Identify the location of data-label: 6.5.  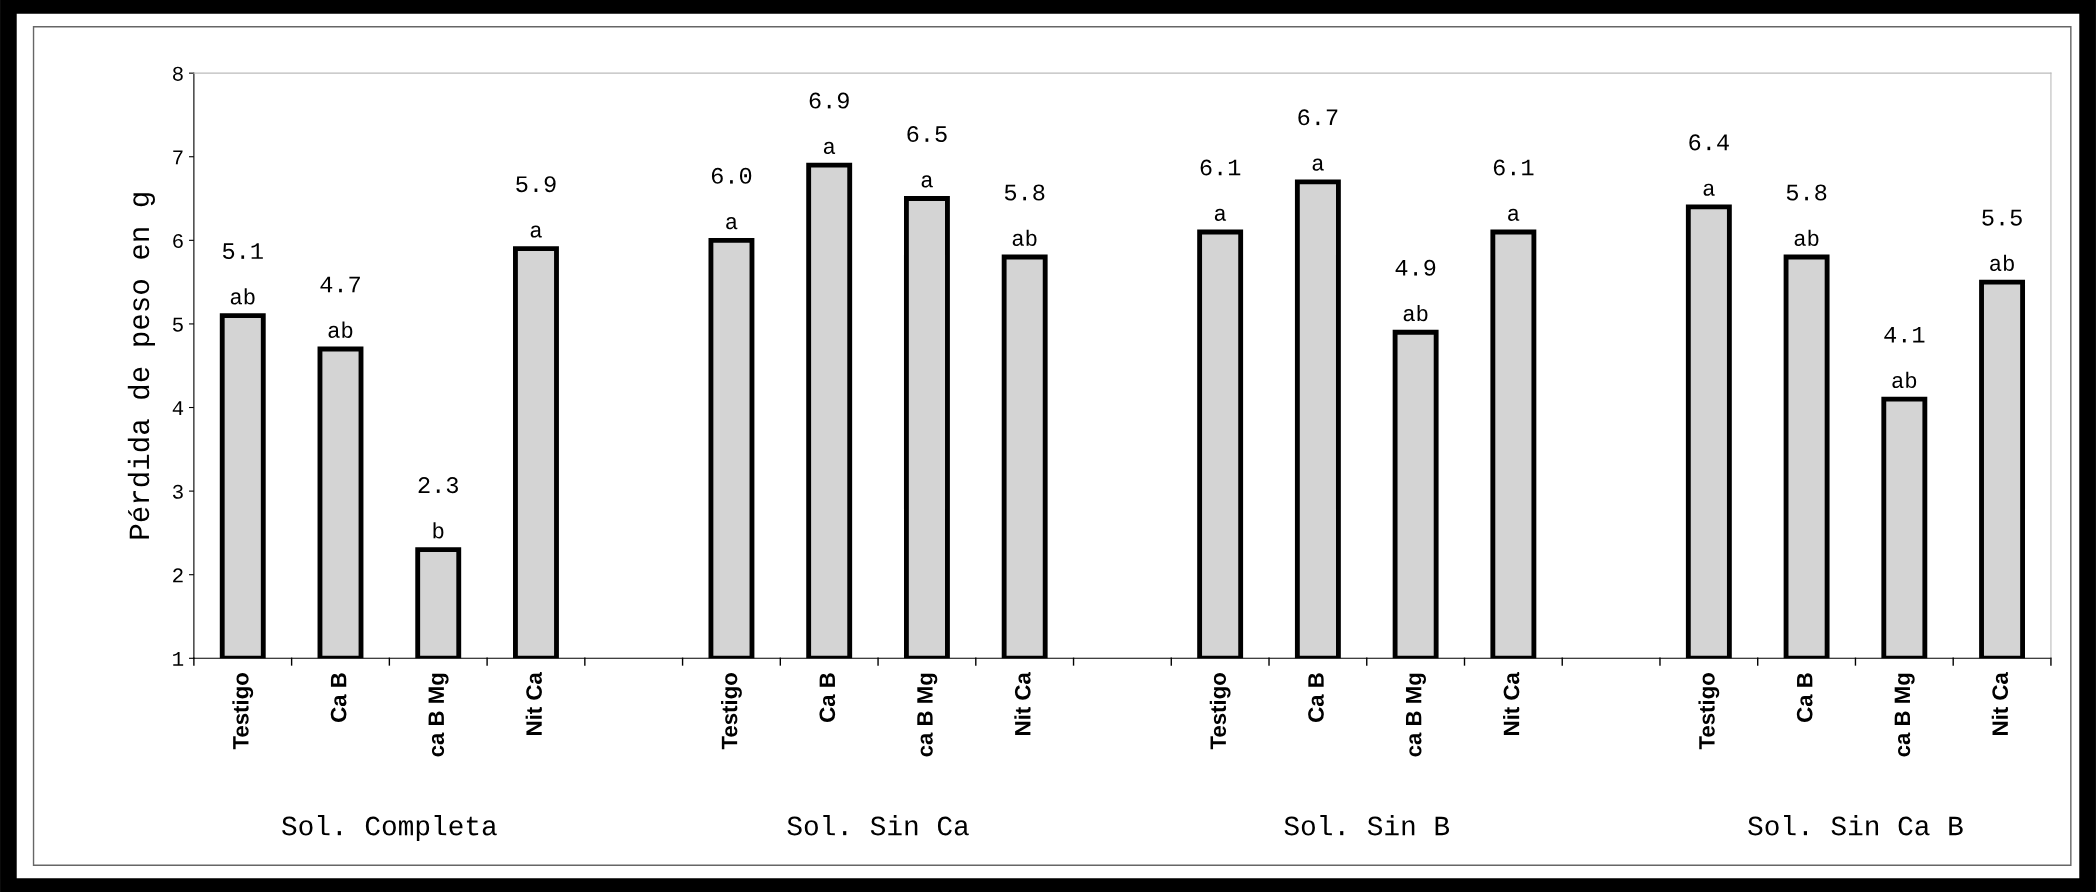
(927, 134).